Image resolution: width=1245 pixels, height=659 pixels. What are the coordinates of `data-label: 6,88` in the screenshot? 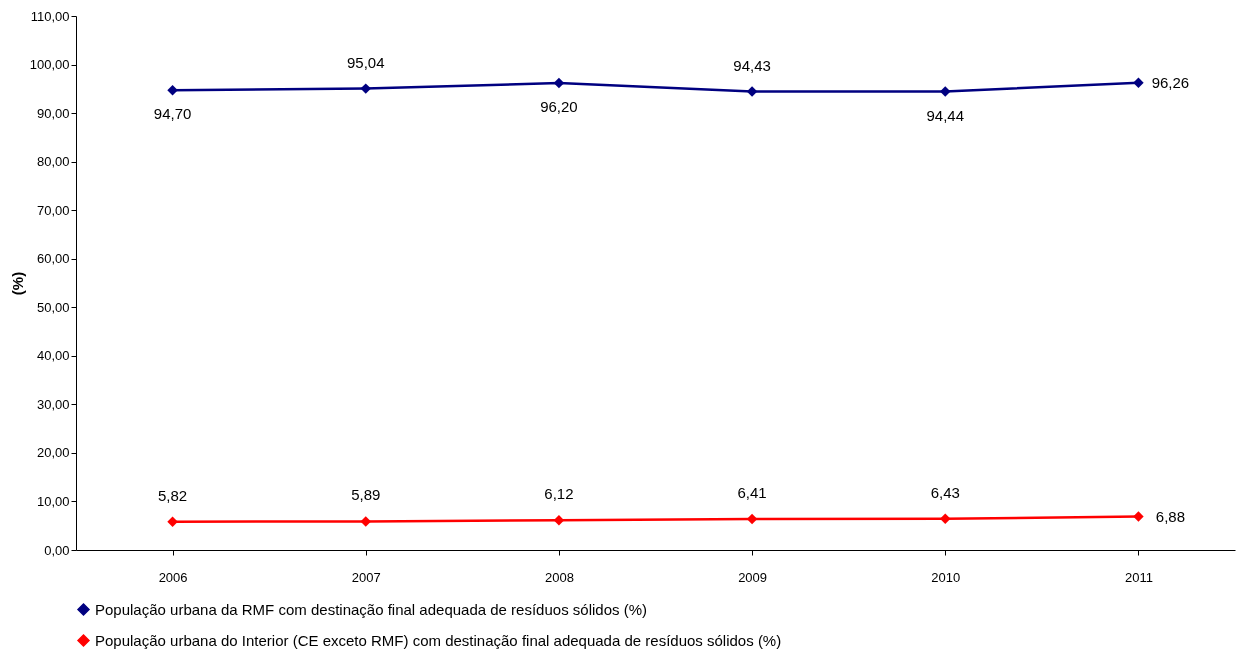 It's located at (1170, 516).